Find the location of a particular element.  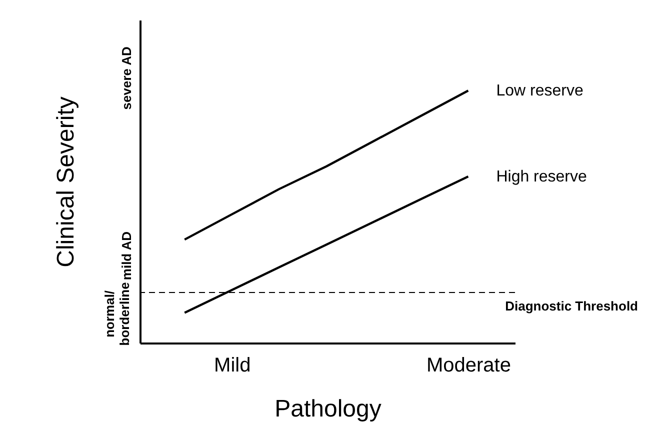

text: mild AD is located at coordinates (126, 255).